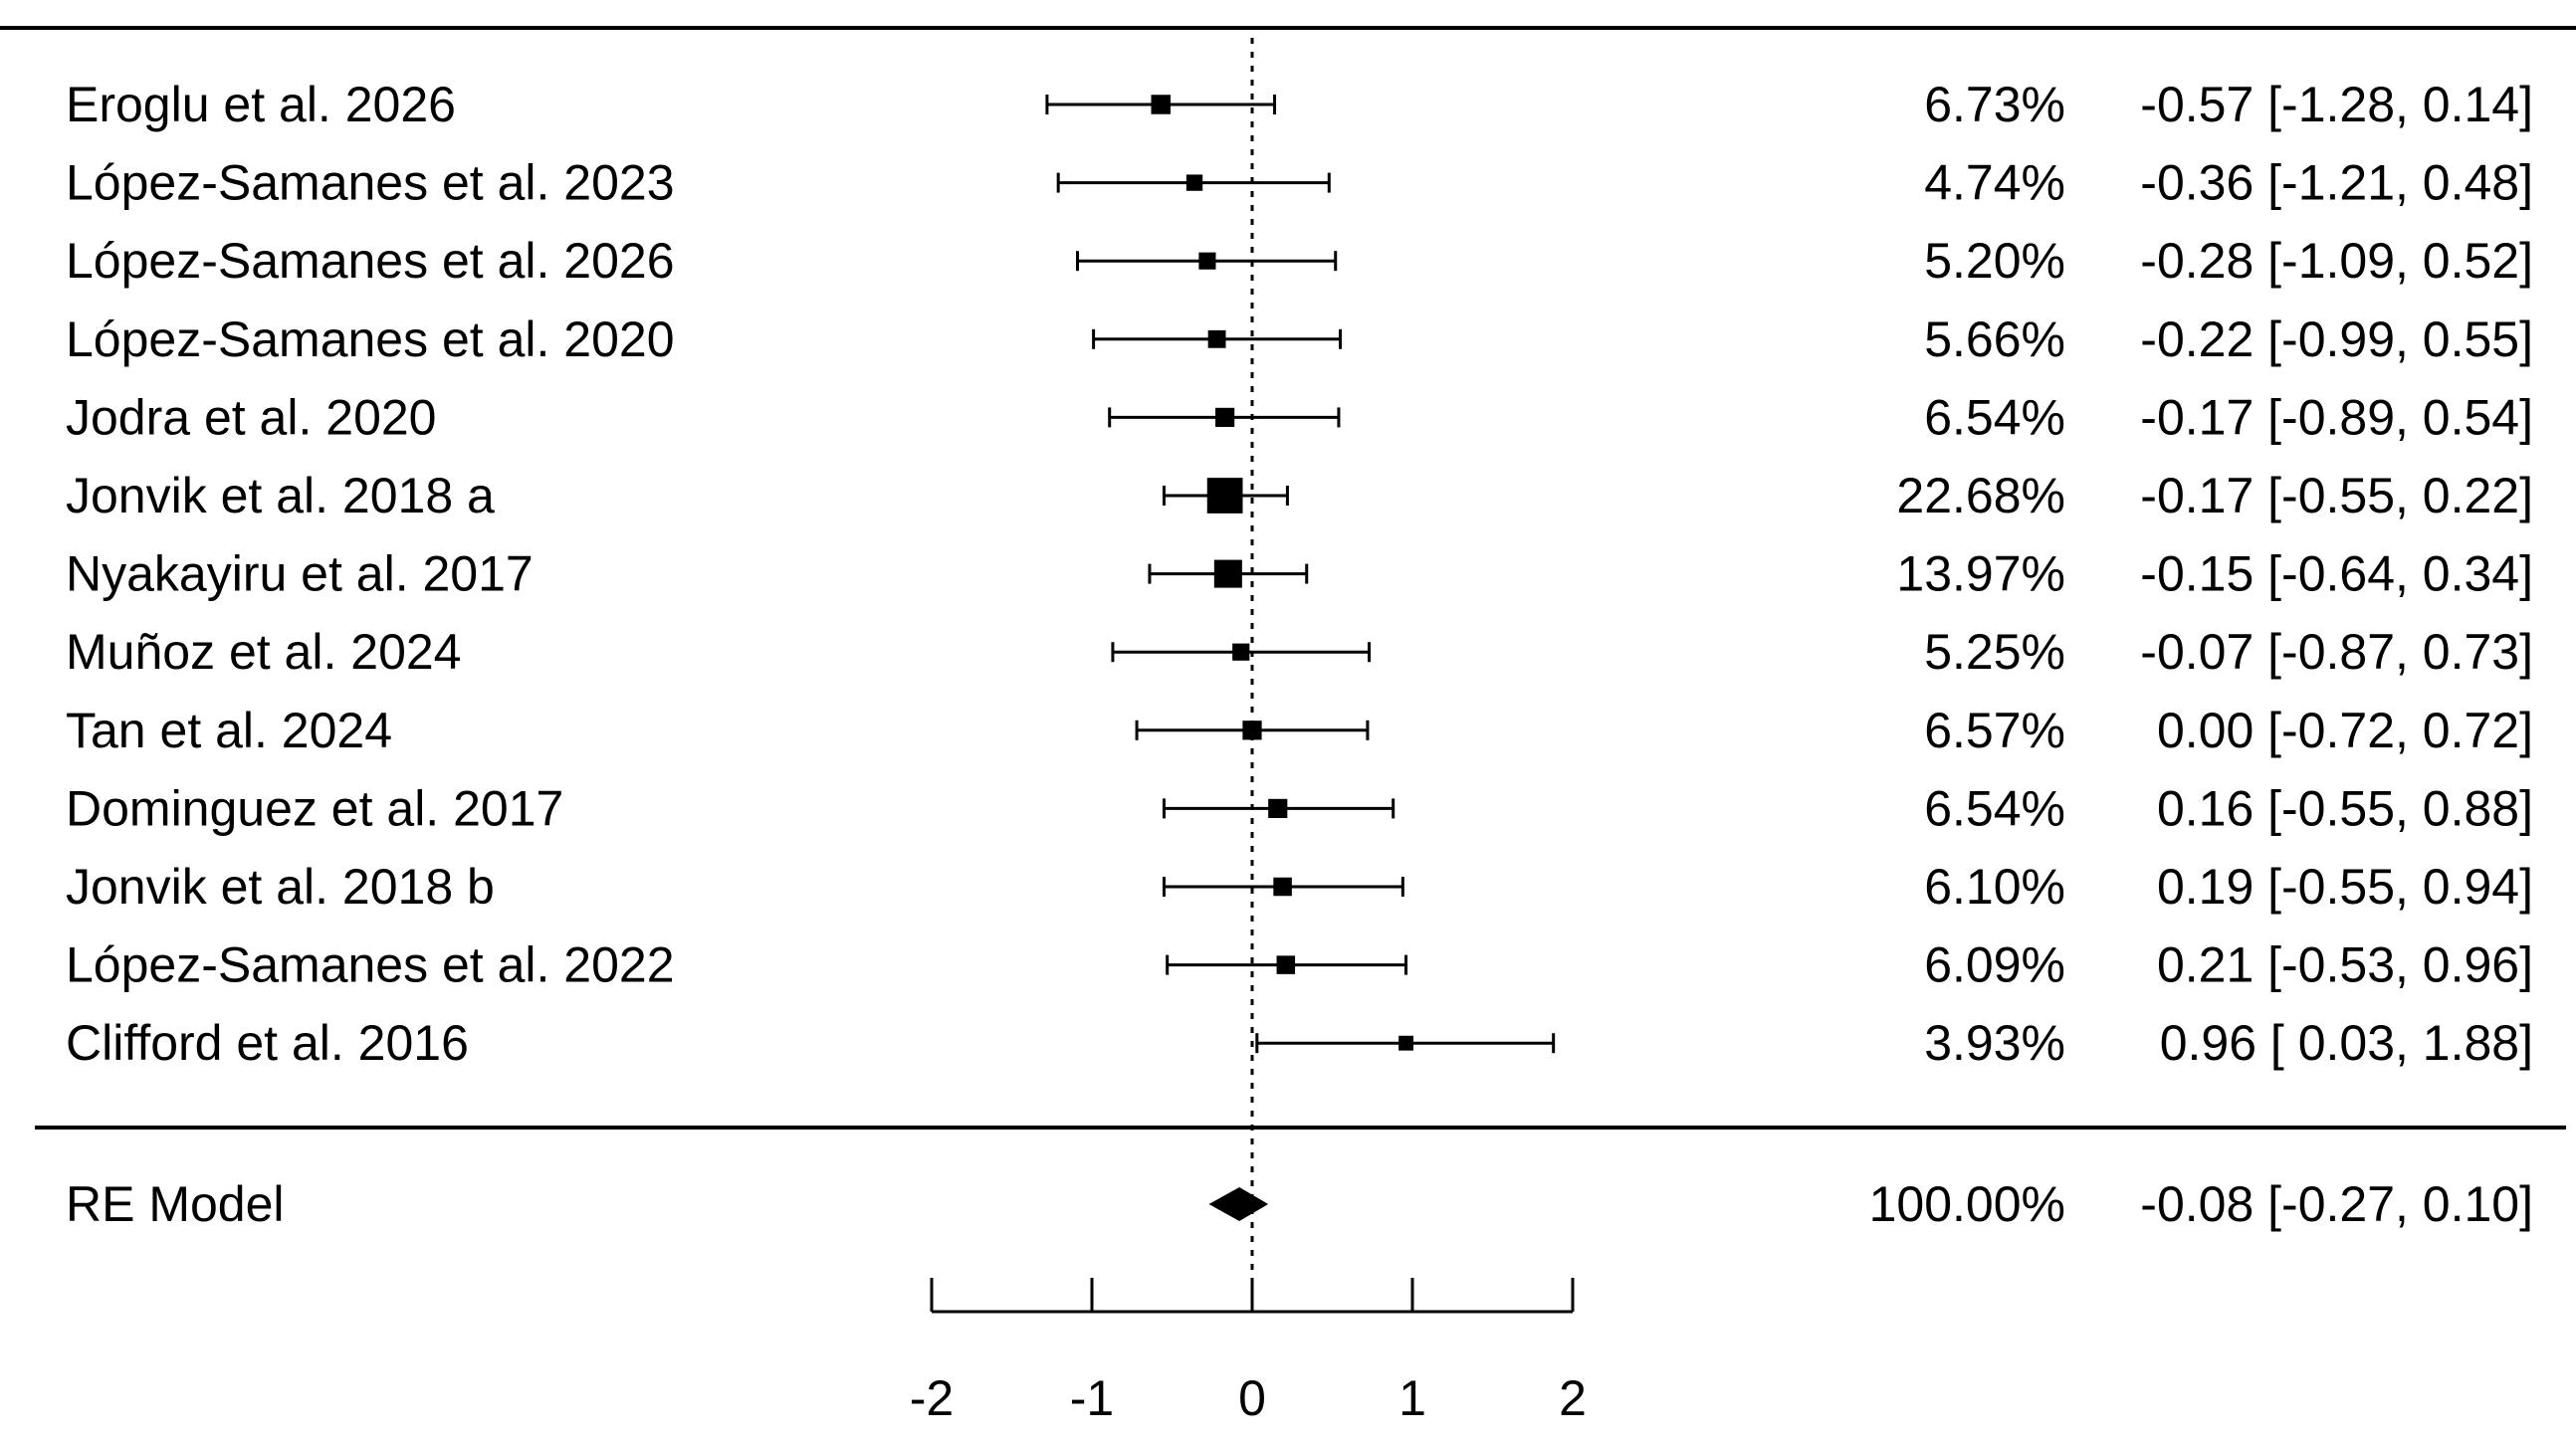 The width and height of the screenshot is (2576, 1443). Describe the element at coordinates (1299, 730) in the screenshot. I see `study-row: Tan et al. 2024 6.57% 0.00 [-0.72, 0.72]` at that location.